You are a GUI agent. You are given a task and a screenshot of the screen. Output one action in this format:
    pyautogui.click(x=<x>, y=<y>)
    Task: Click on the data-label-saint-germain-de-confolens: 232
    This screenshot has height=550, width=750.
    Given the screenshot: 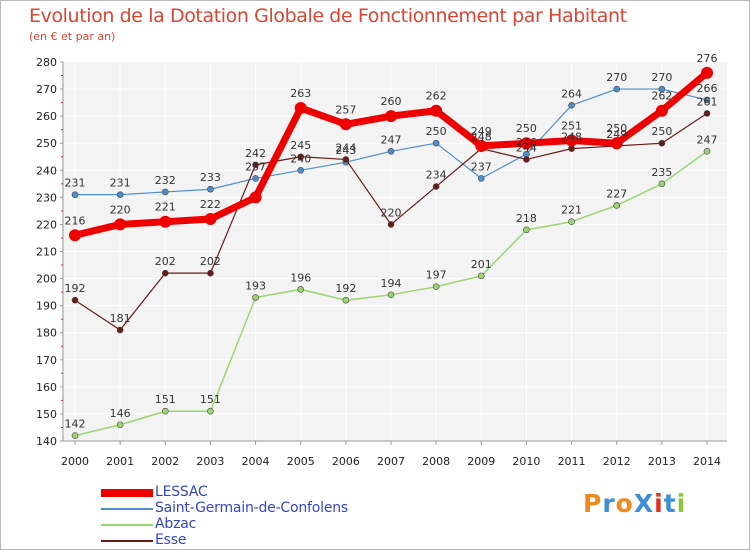 What is the action you would take?
    pyautogui.click(x=165, y=180)
    